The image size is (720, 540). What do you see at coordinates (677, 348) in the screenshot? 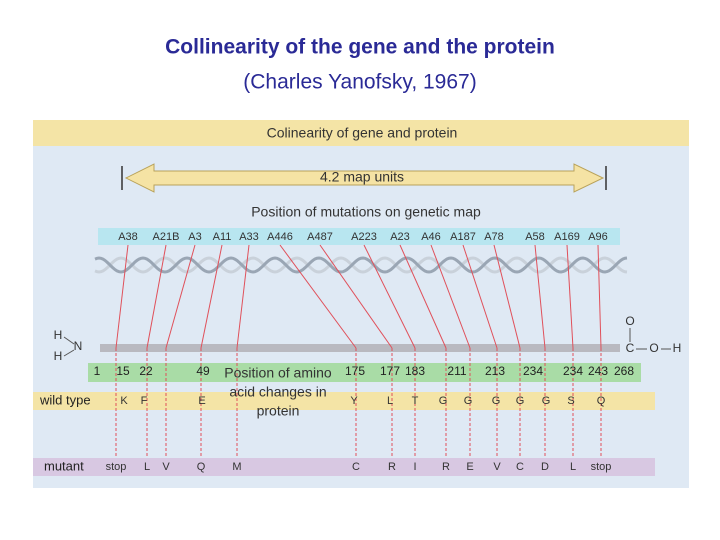
I see `c-terminus: H` at bounding box center [677, 348].